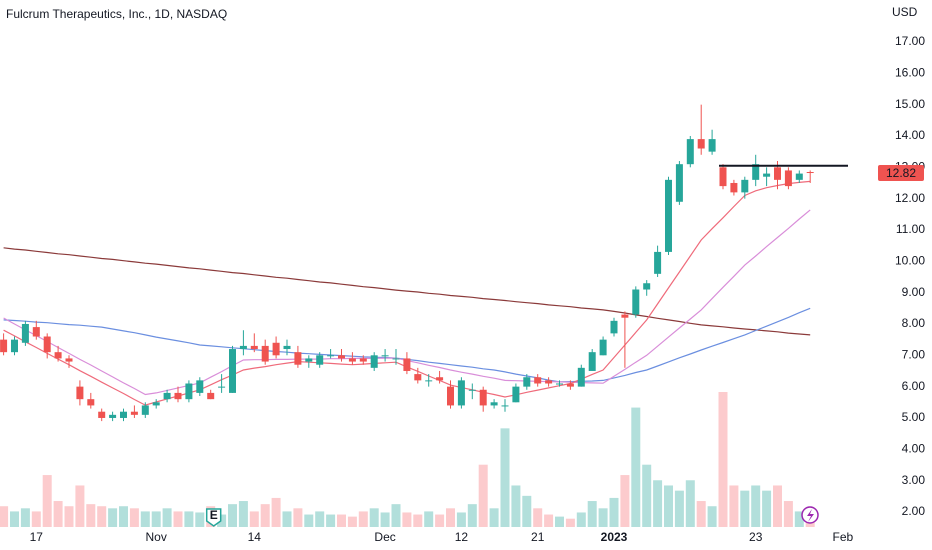 Image resolution: width=932 pixels, height=550 pixels. I want to click on y-tick-label: 10.00, so click(910, 260).